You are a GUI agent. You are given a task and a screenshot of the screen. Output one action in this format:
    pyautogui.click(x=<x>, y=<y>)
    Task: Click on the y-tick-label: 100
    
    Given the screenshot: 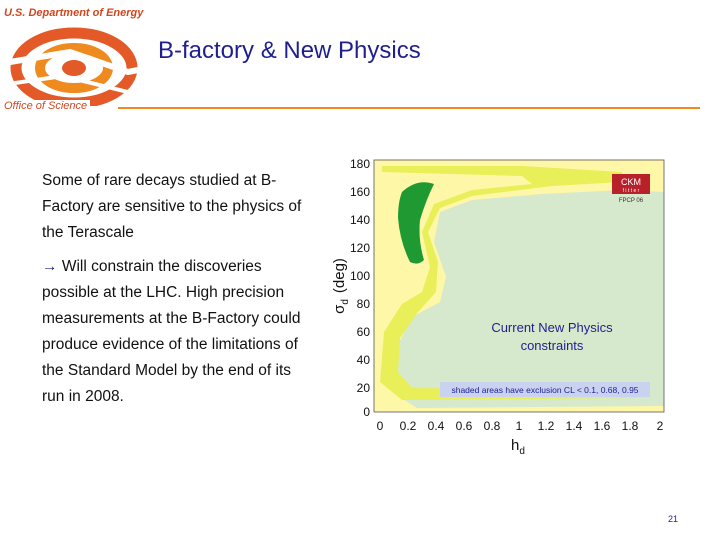 What is the action you would take?
    pyautogui.click(x=360, y=276)
    